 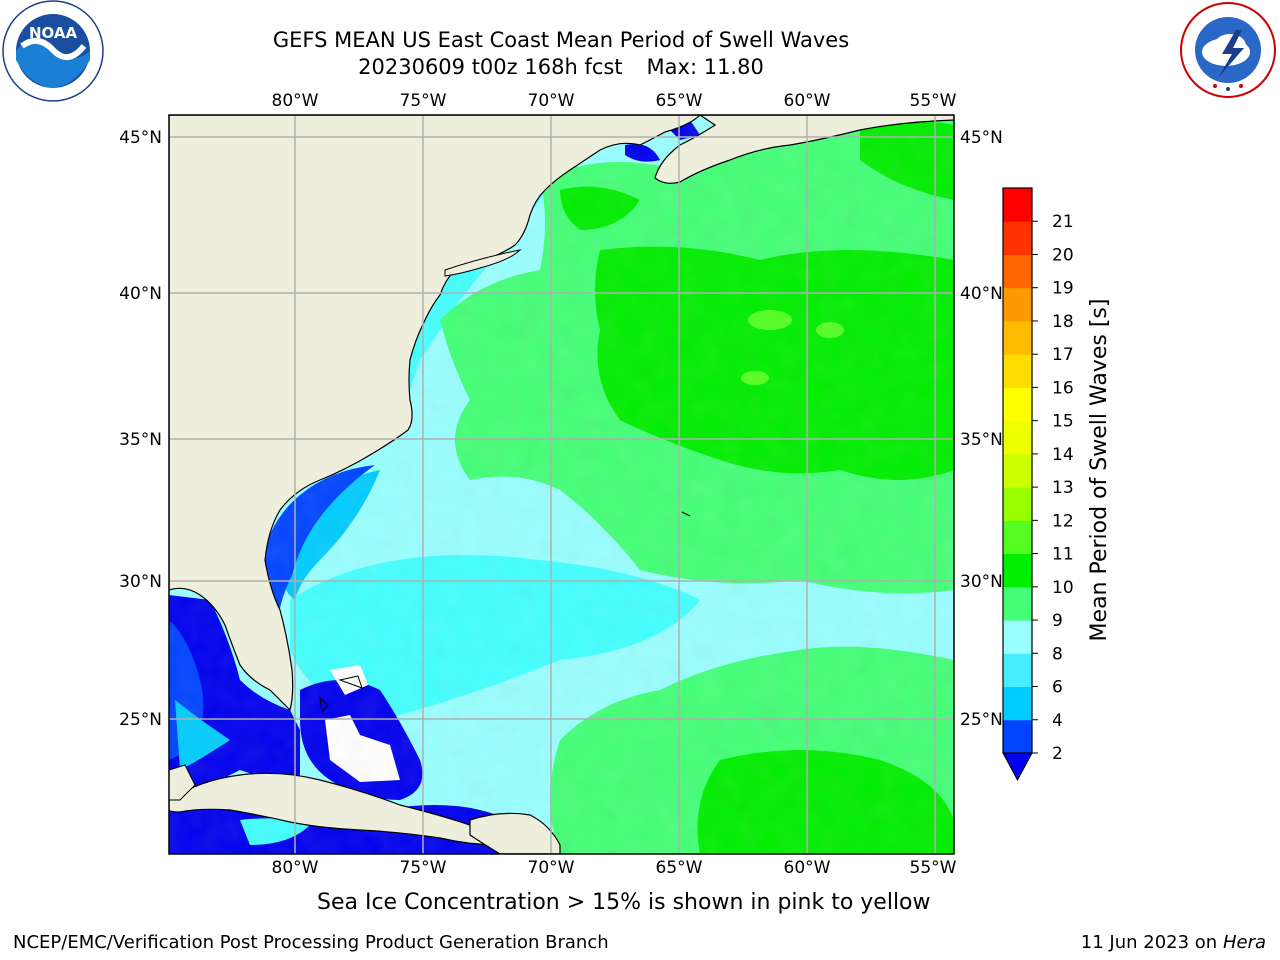 What do you see at coordinates (53, 51) in the screenshot?
I see `noaa-logo-icon: NOAA` at bounding box center [53, 51].